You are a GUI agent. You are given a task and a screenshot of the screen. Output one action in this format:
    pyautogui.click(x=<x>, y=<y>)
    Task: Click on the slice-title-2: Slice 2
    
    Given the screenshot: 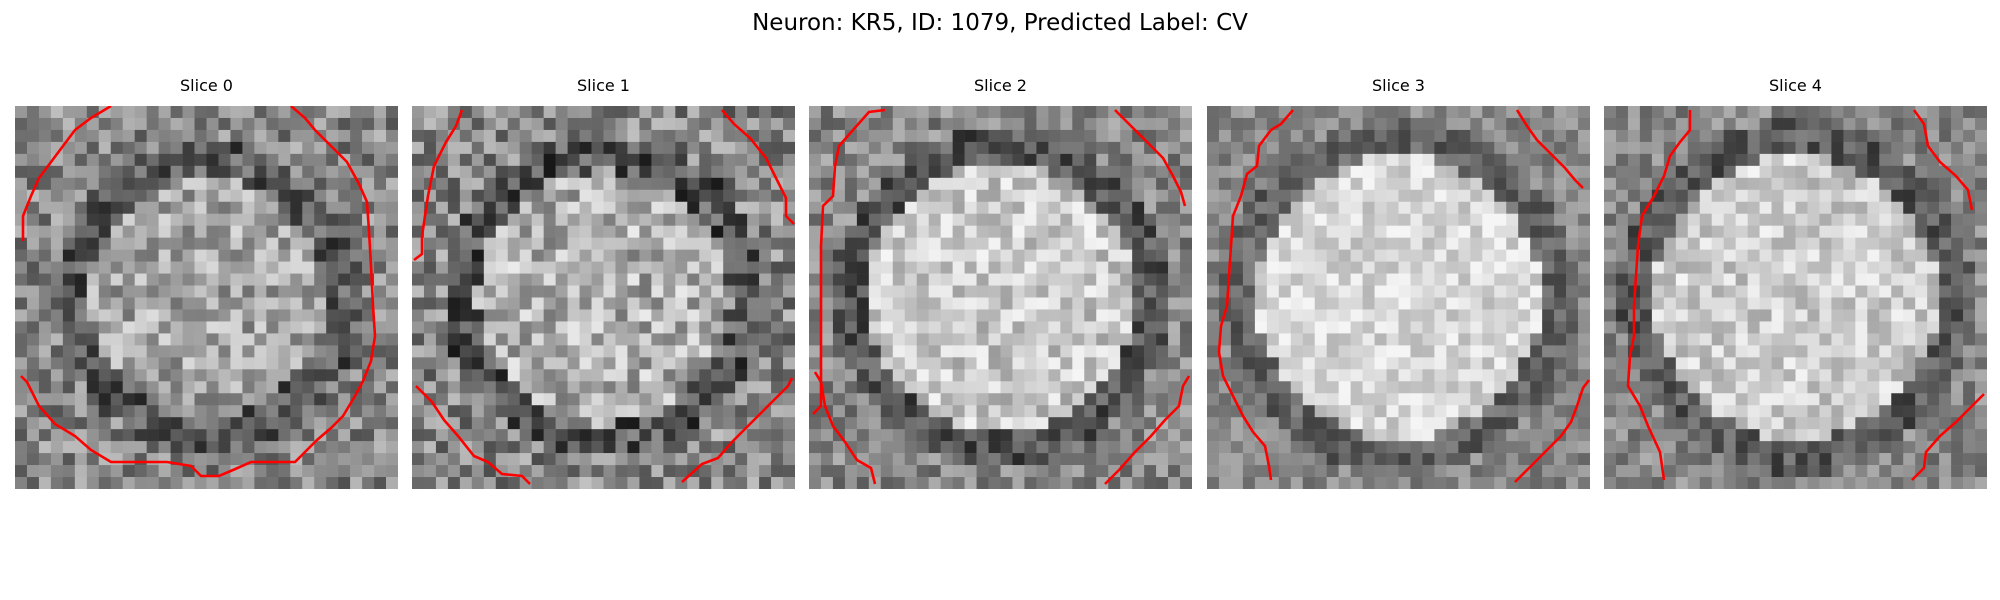 What is the action you would take?
    pyautogui.click(x=1000, y=85)
    